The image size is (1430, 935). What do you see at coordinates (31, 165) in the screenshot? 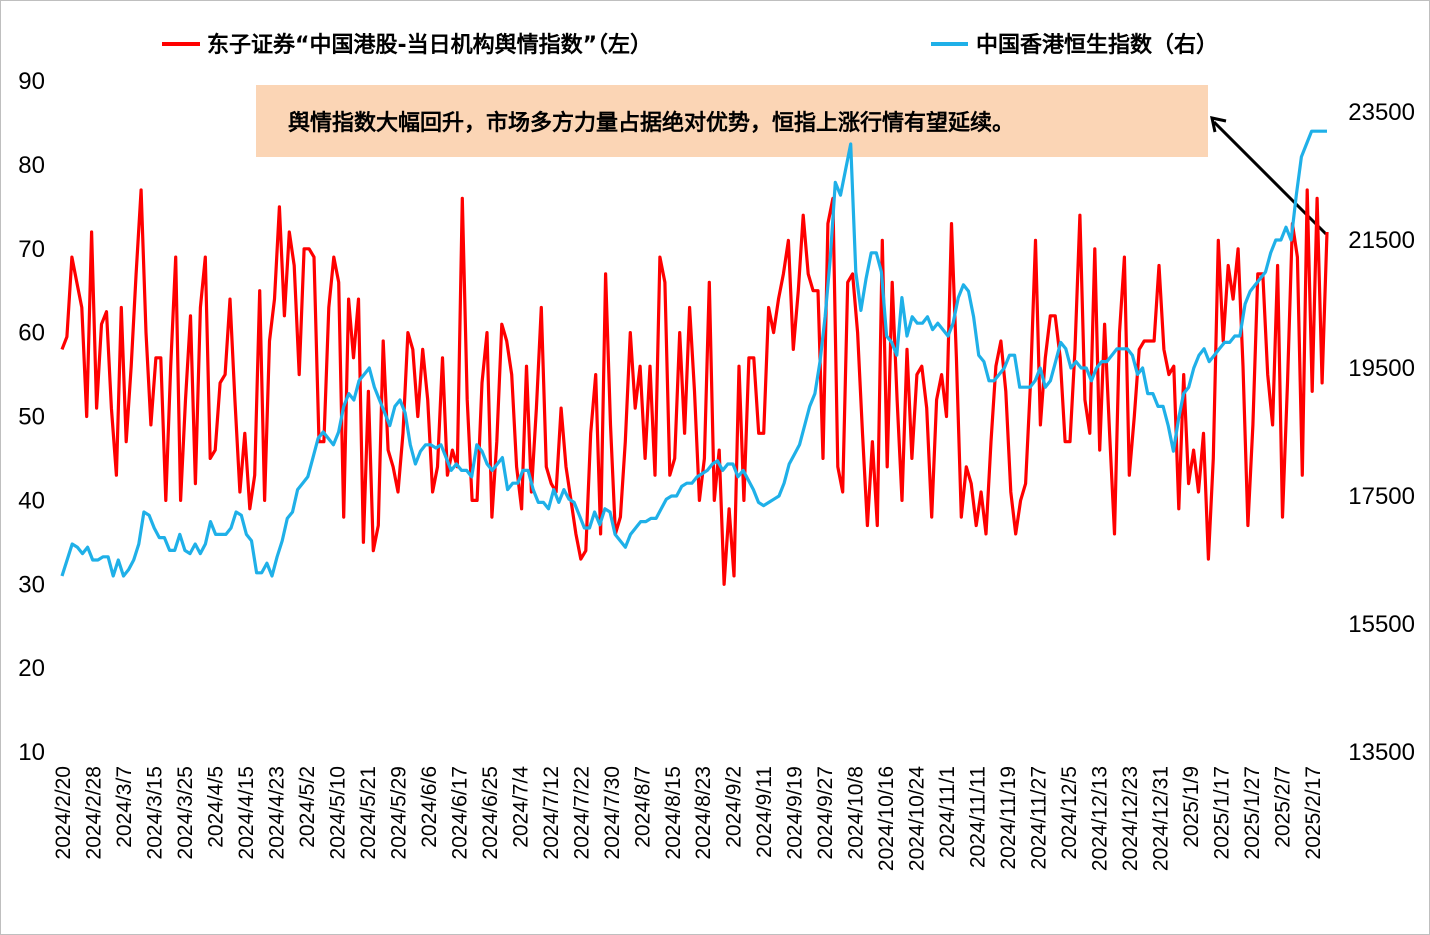
I see `y-left-tick-label: 80` at bounding box center [31, 165].